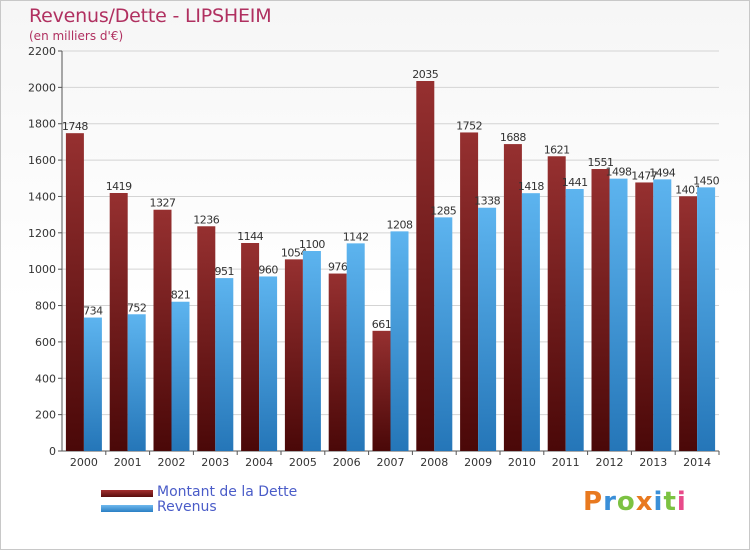 Image resolution: width=750 pixels, height=550 pixels. I want to click on x-tick-label: 2009, so click(478, 462).